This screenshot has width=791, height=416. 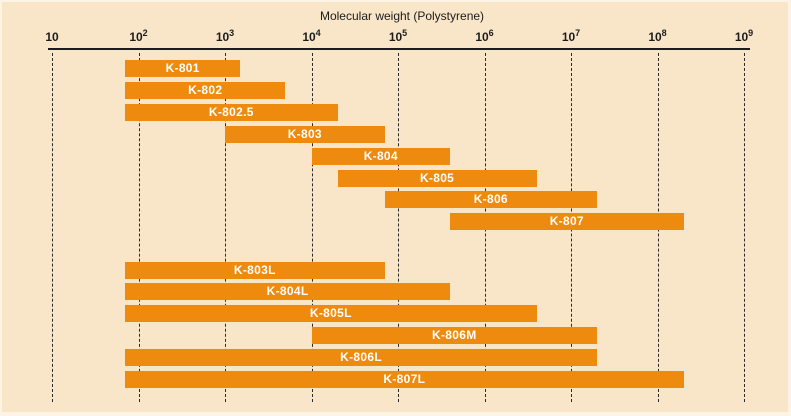 What do you see at coordinates (381, 156) in the screenshot?
I see `column-range-bar-k-804: K-804` at bounding box center [381, 156].